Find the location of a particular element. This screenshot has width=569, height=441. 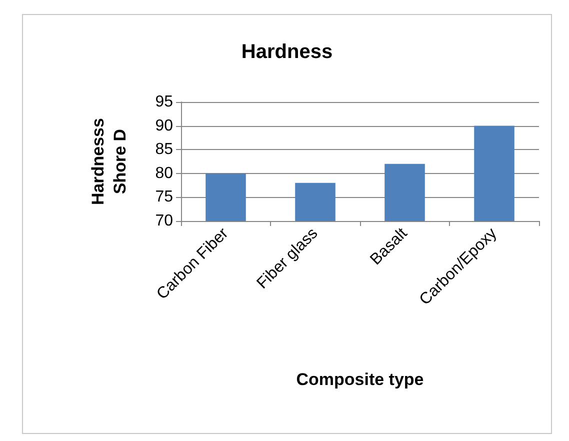

y-tick-label: 70 is located at coordinates (164, 221).